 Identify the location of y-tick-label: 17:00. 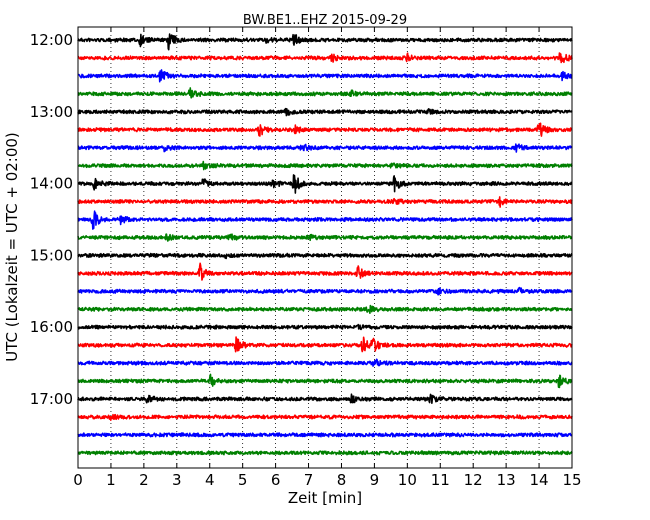
(51, 399).